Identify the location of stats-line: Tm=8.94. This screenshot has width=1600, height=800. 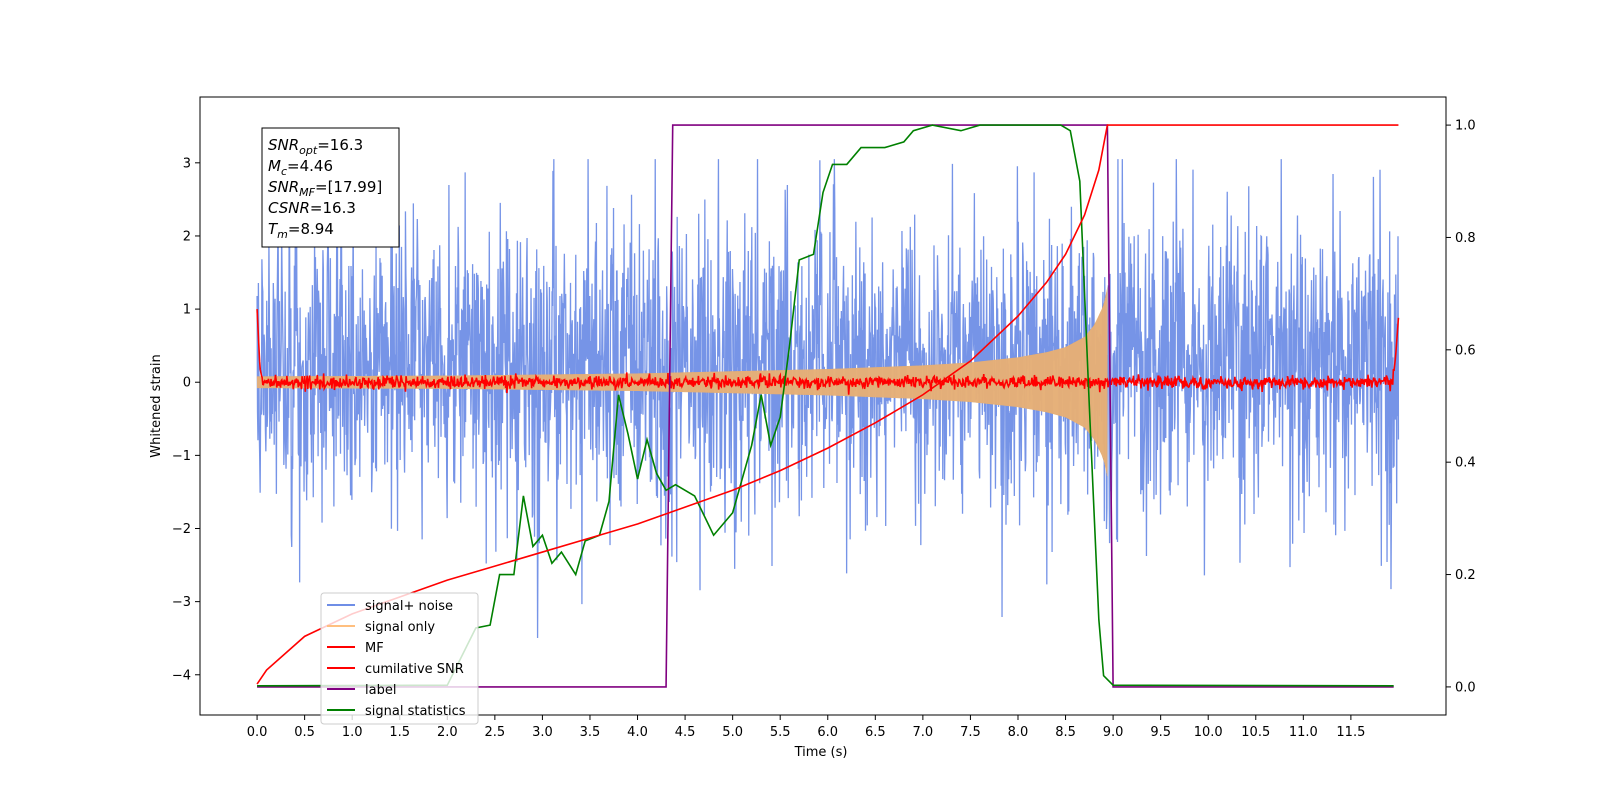
(301, 230).